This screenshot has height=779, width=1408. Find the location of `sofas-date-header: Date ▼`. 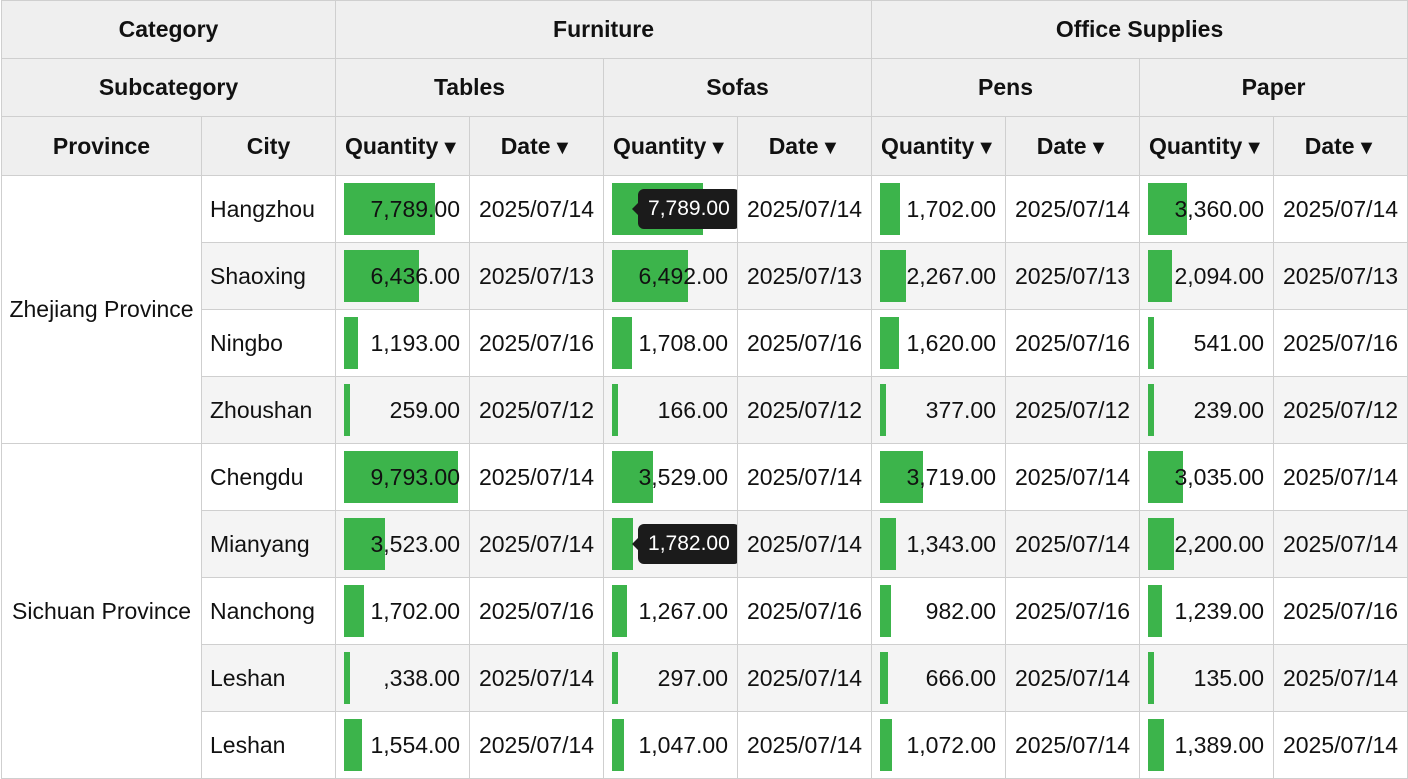

sofas-date-header: Date ▼ is located at coordinates (805, 146).